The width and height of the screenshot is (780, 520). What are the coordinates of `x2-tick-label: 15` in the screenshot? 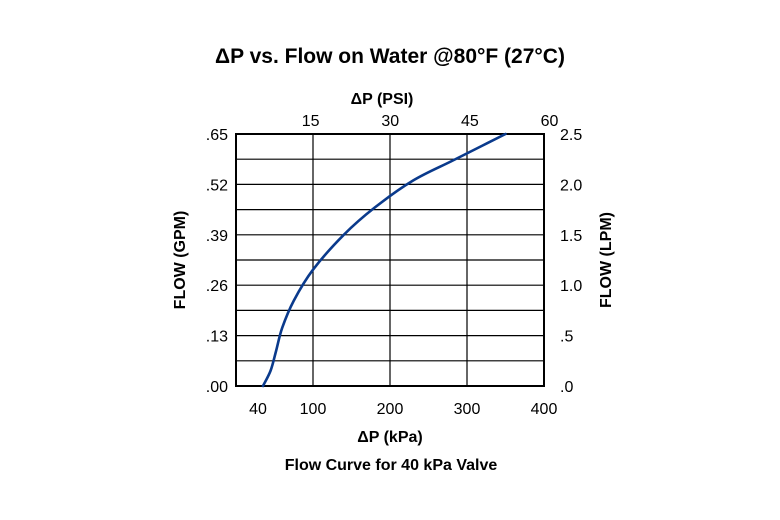 It's located at (311, 121).